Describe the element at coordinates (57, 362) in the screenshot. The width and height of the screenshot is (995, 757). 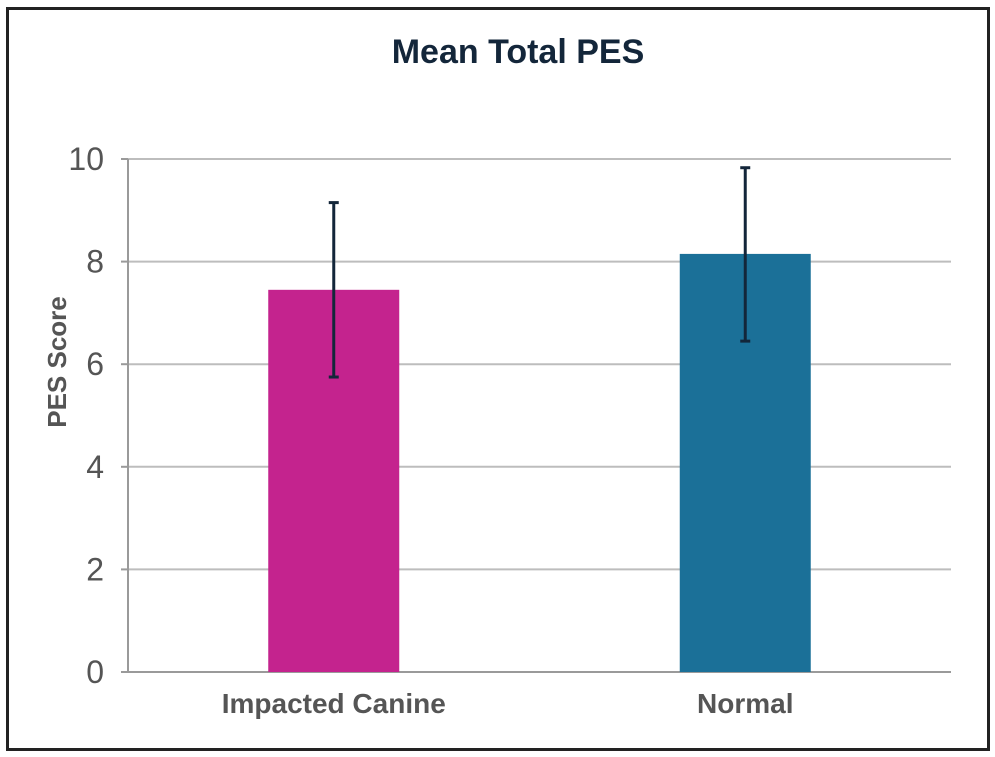
I see `y-axis-label: PES Score` at that location.